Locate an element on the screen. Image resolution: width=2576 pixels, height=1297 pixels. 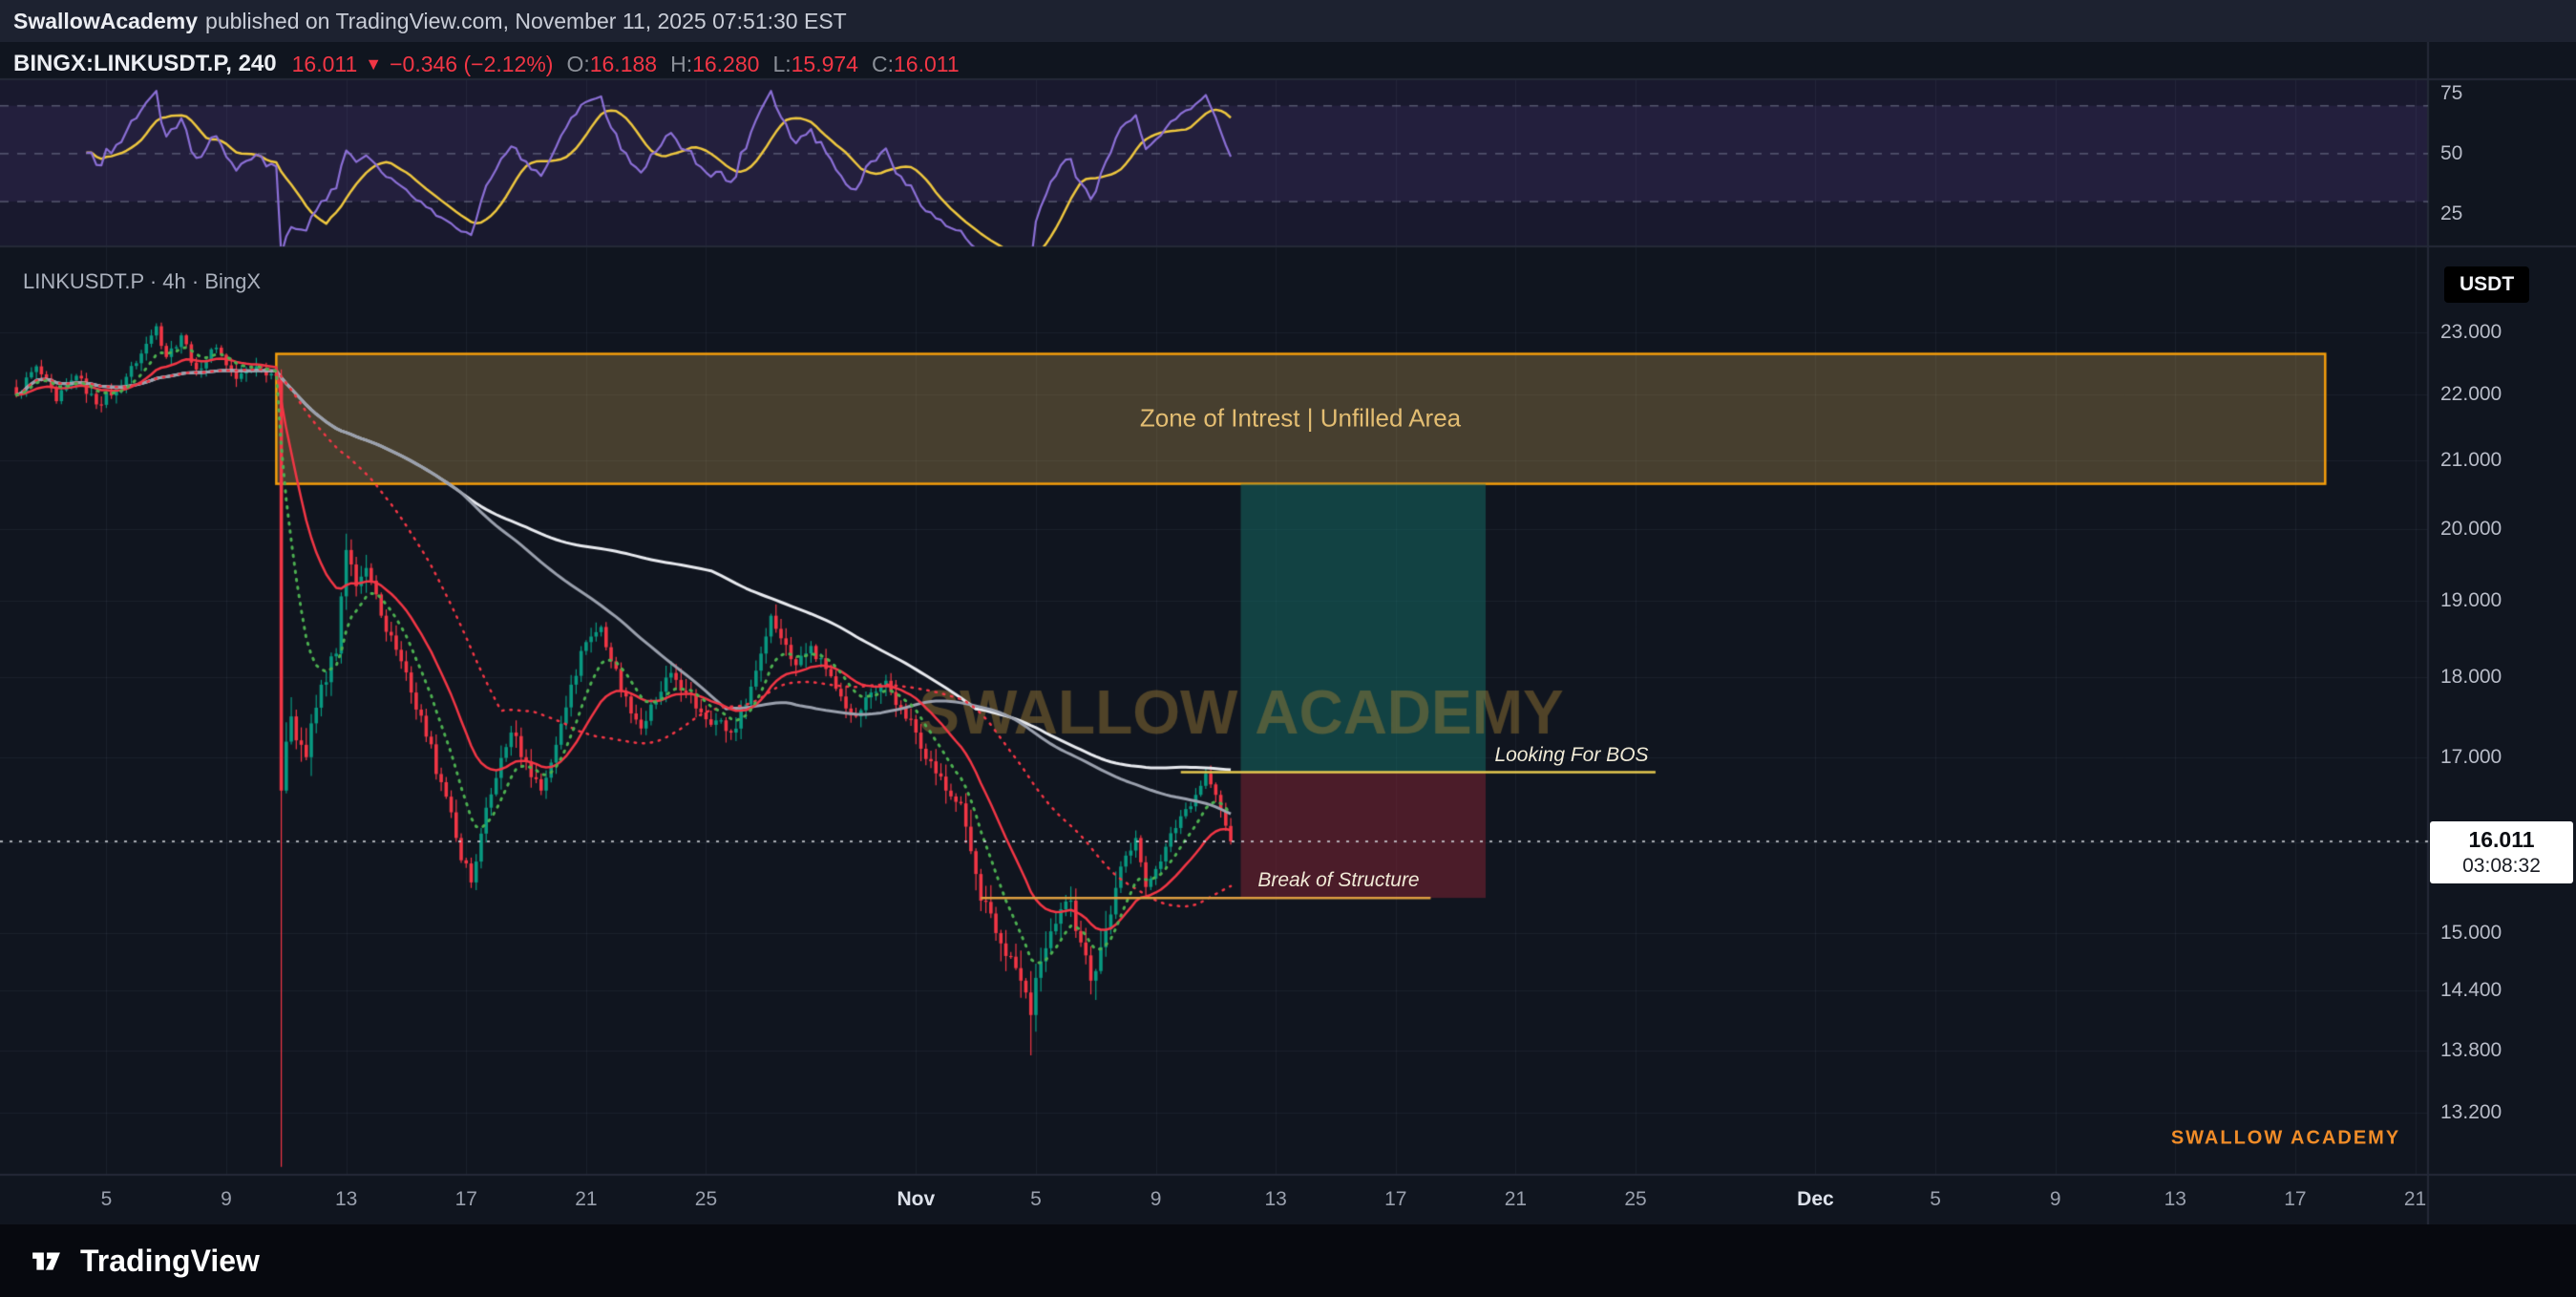
high-label: H: is located at coordinates (681, 64).